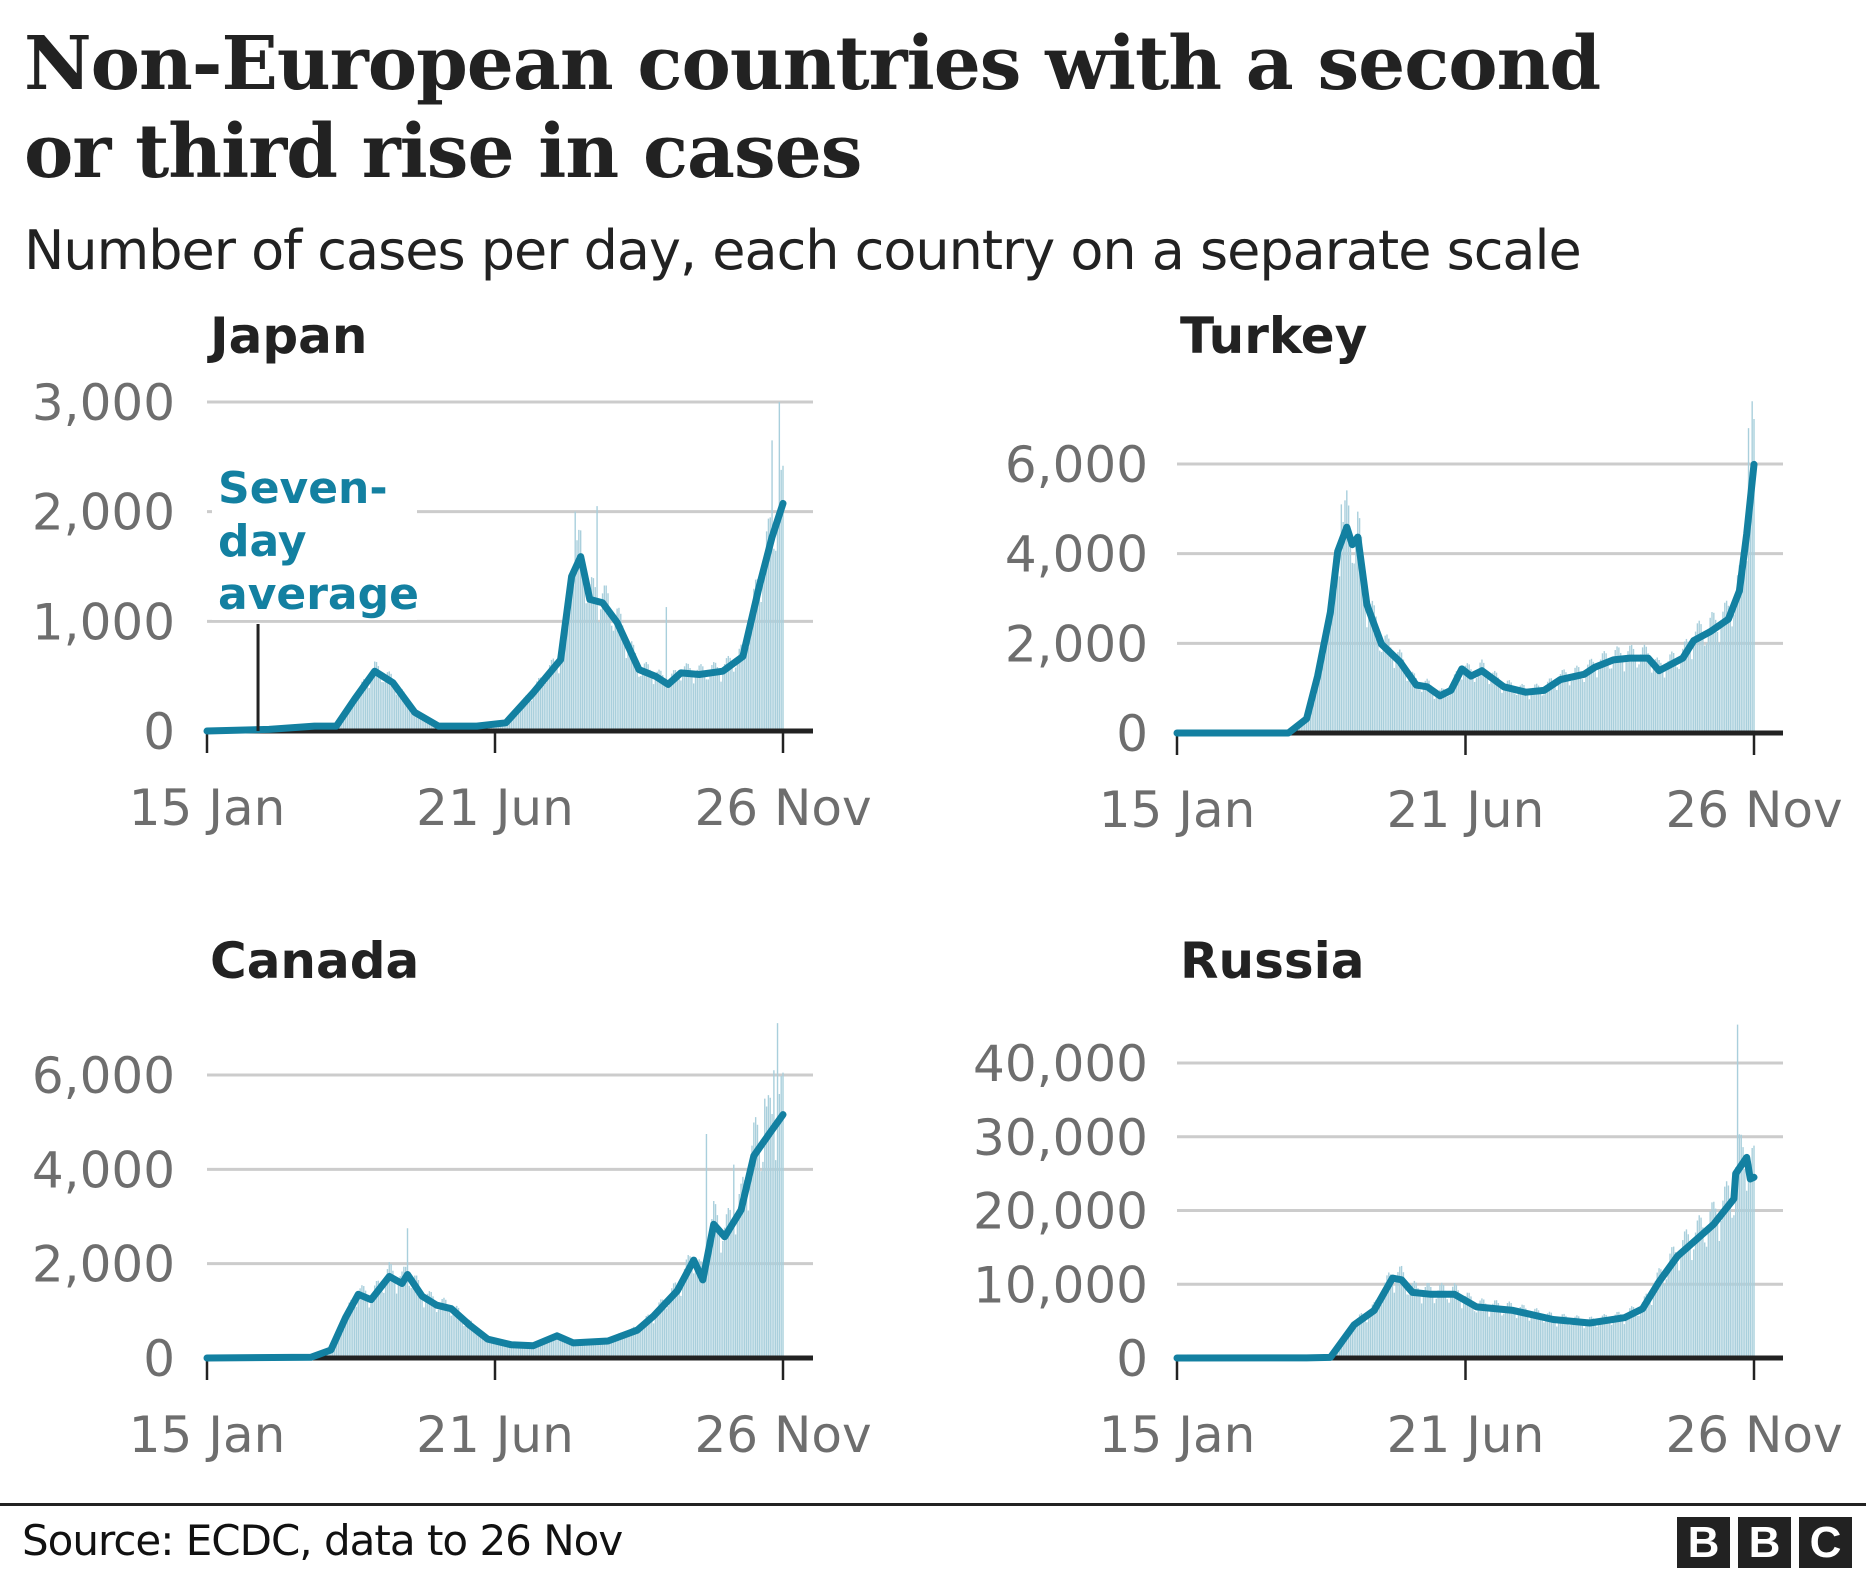 This screenshot has height=1575, width=1866. What do you see at coordinates (103, 622) in the screenshot?
I see `y-tick-label: 1,000` at bounding box center [103, 622].